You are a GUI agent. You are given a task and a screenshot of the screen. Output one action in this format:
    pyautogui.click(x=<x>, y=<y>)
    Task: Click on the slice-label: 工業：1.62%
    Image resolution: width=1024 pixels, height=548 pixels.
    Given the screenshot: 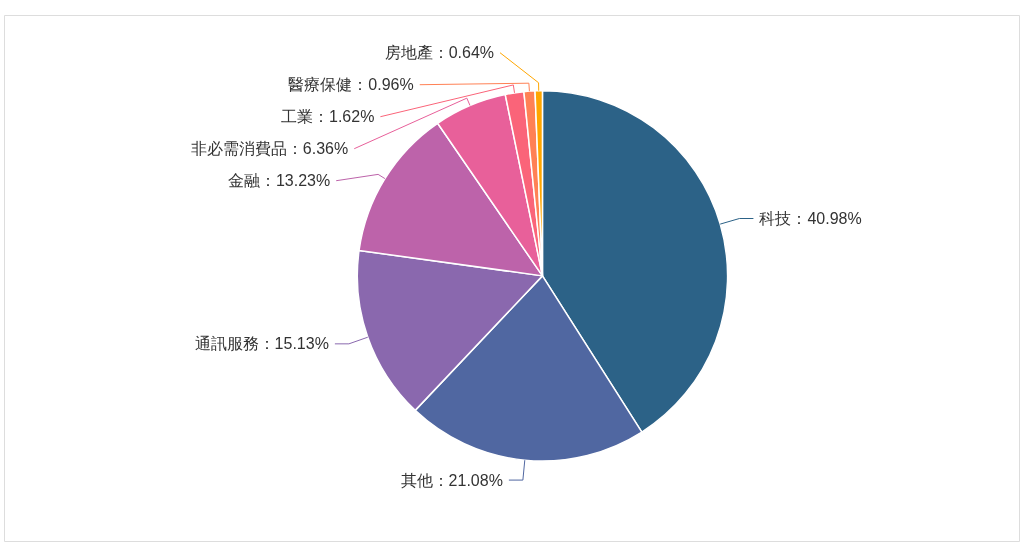 What is the action you would take?
    pyautogui.click(x=328, y=117)
    